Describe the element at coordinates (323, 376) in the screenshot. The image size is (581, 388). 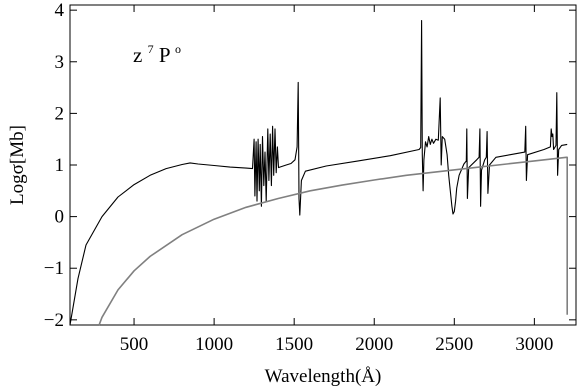
I see `x-axis-label: Wavelength(Å)` at that location.